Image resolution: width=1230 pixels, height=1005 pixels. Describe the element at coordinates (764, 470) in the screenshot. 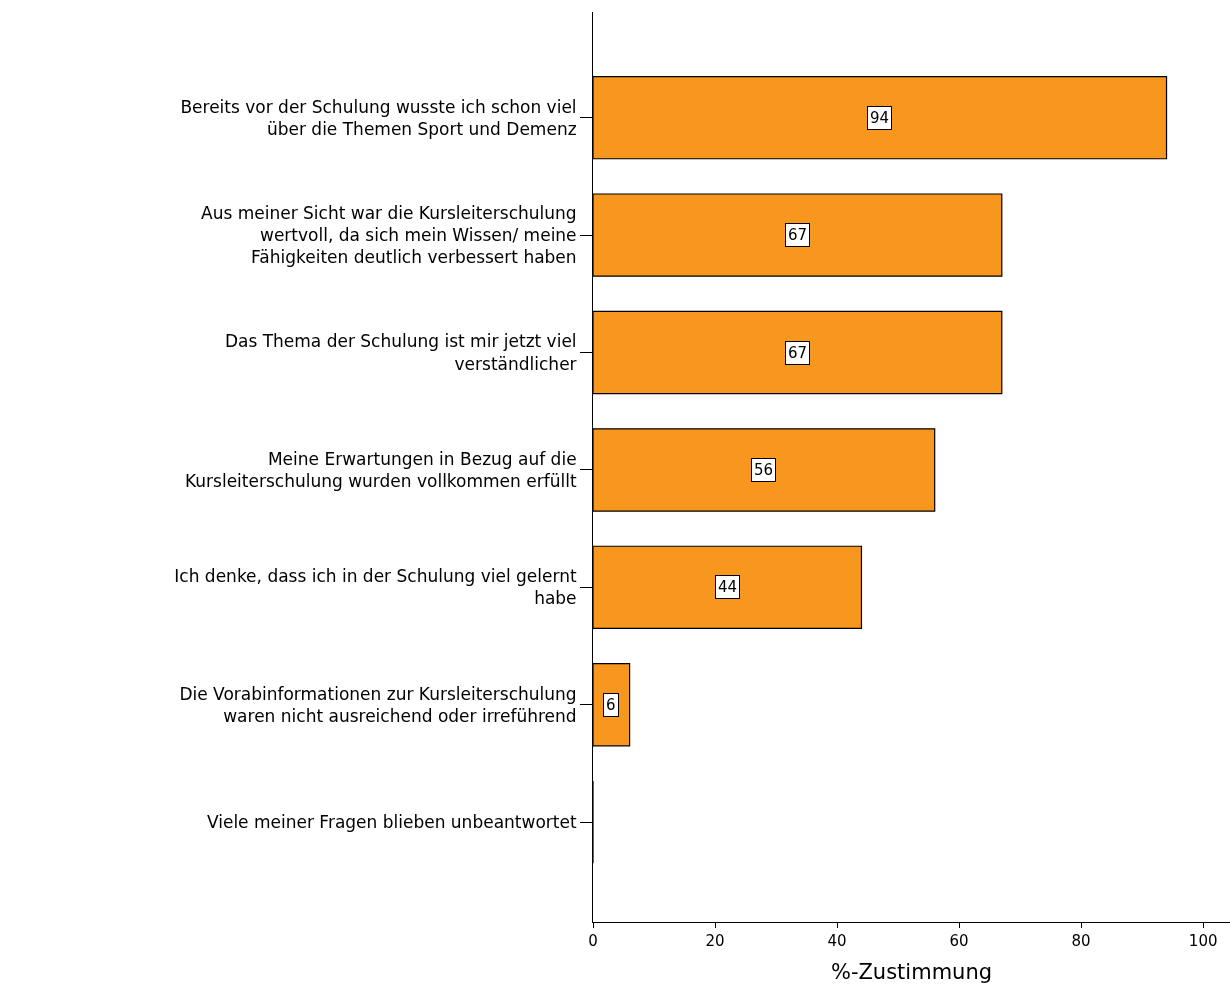

I see `data-label: 56` at that location.